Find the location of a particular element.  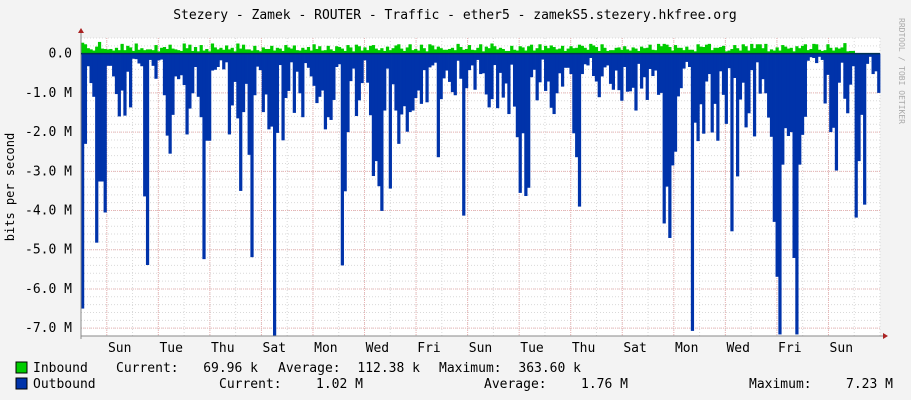

legend-outbound-current-label: Current: is located at coordinates (250, 384).